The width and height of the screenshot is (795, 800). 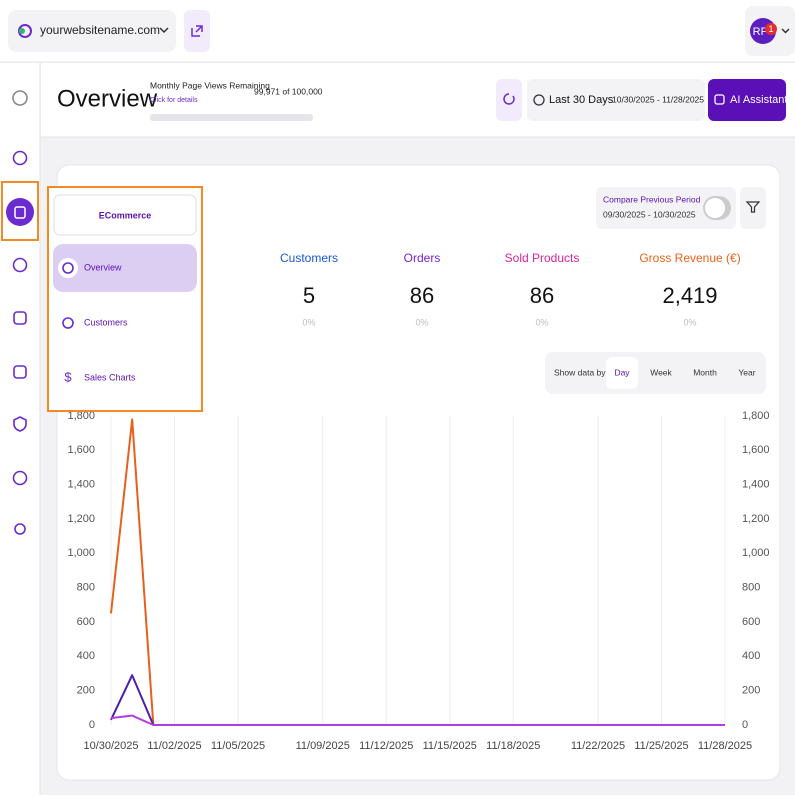 What do you see at coordinates (20, 158) in the screenshot?
I see `dashboard-icon` at bounding box center [20, 158].